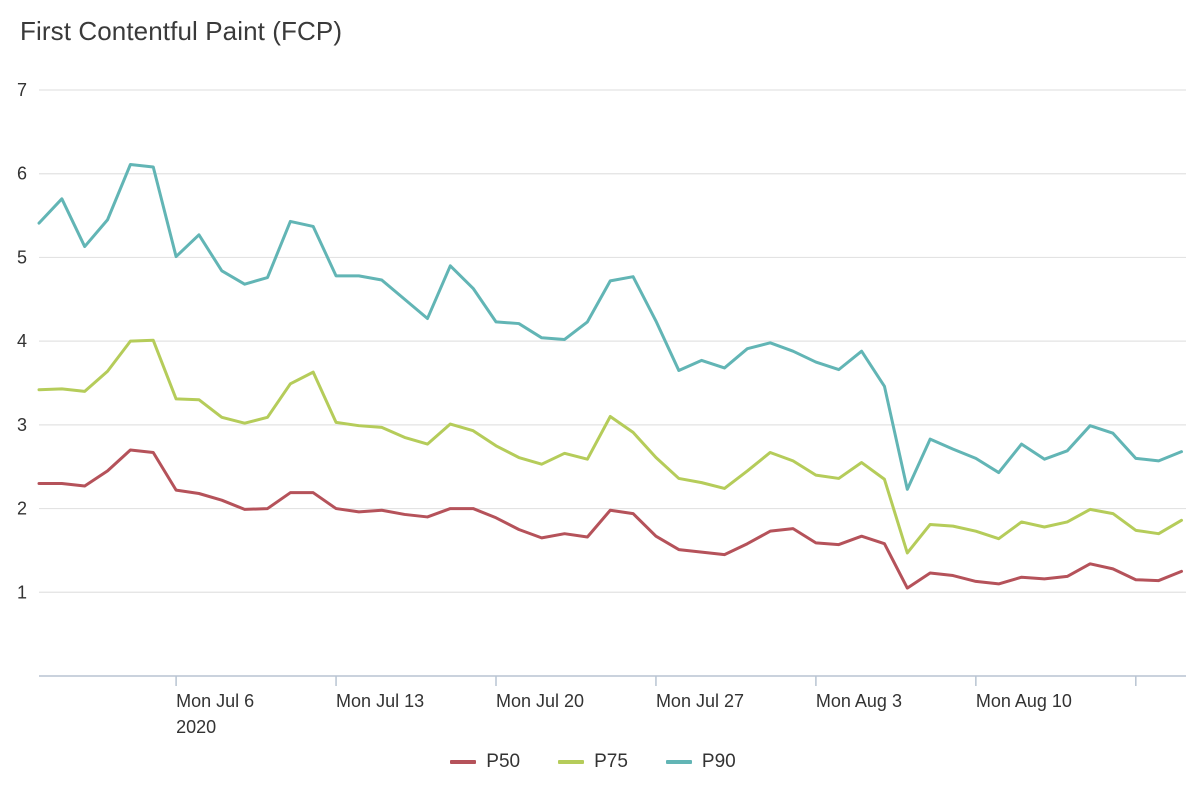 Image resolution: width=1186 pixels, height=802 pixels. What do you see at coordinates (22, 592) in the screenshot?
I see `y-tick-label: 1` at bounding box center [22, 592].